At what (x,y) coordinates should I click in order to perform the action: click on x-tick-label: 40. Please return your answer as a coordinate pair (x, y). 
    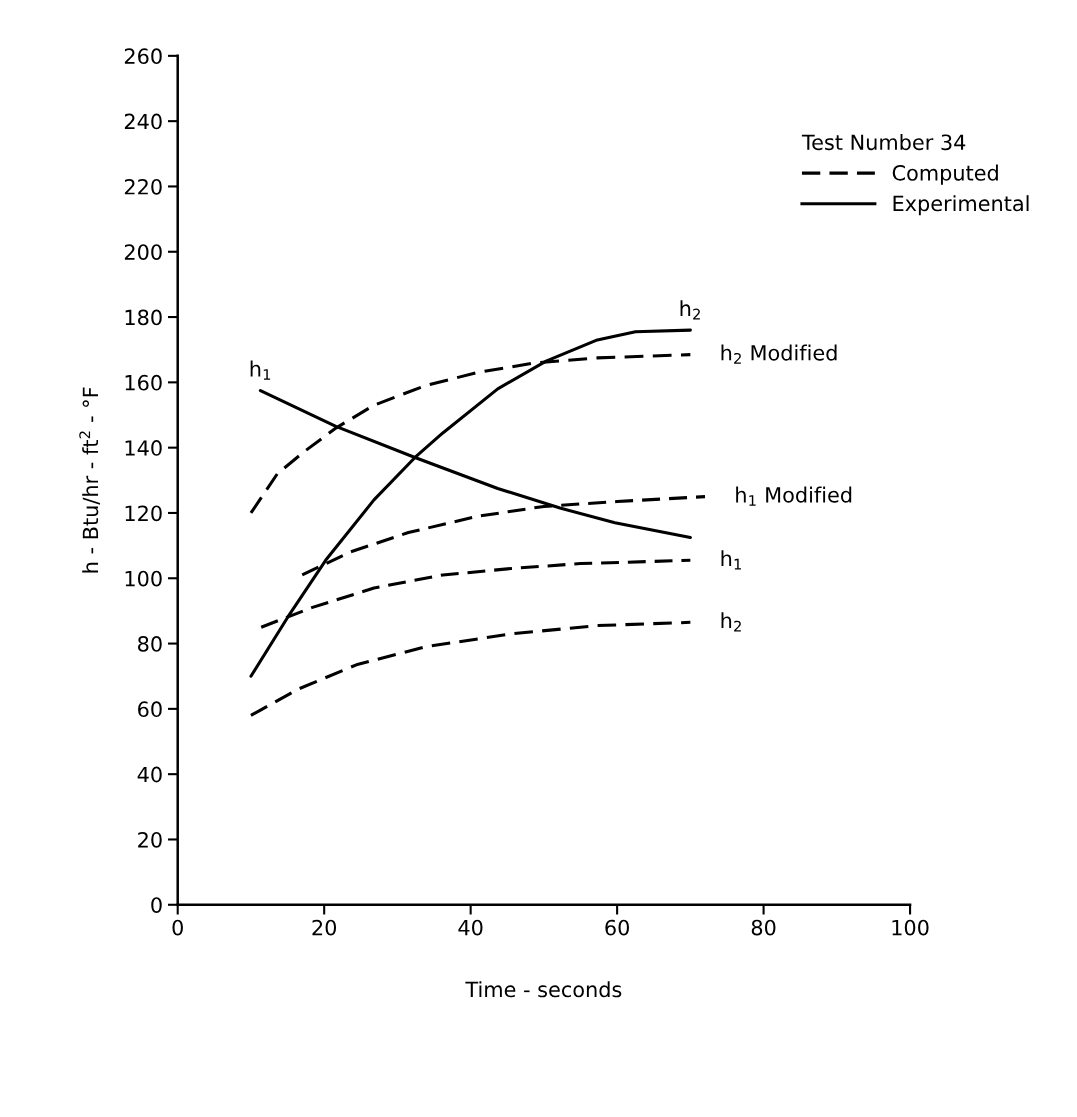
    Looking at the image, I should click on (470, 927).